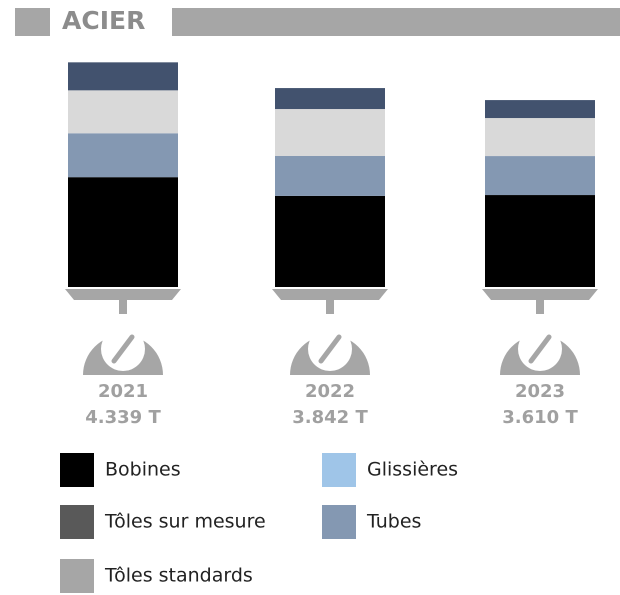 The width and height of the screenshot is (620, 595). Describe the element at coordinates (396, 22) in the screenshot. I see `header-bar` at that location.